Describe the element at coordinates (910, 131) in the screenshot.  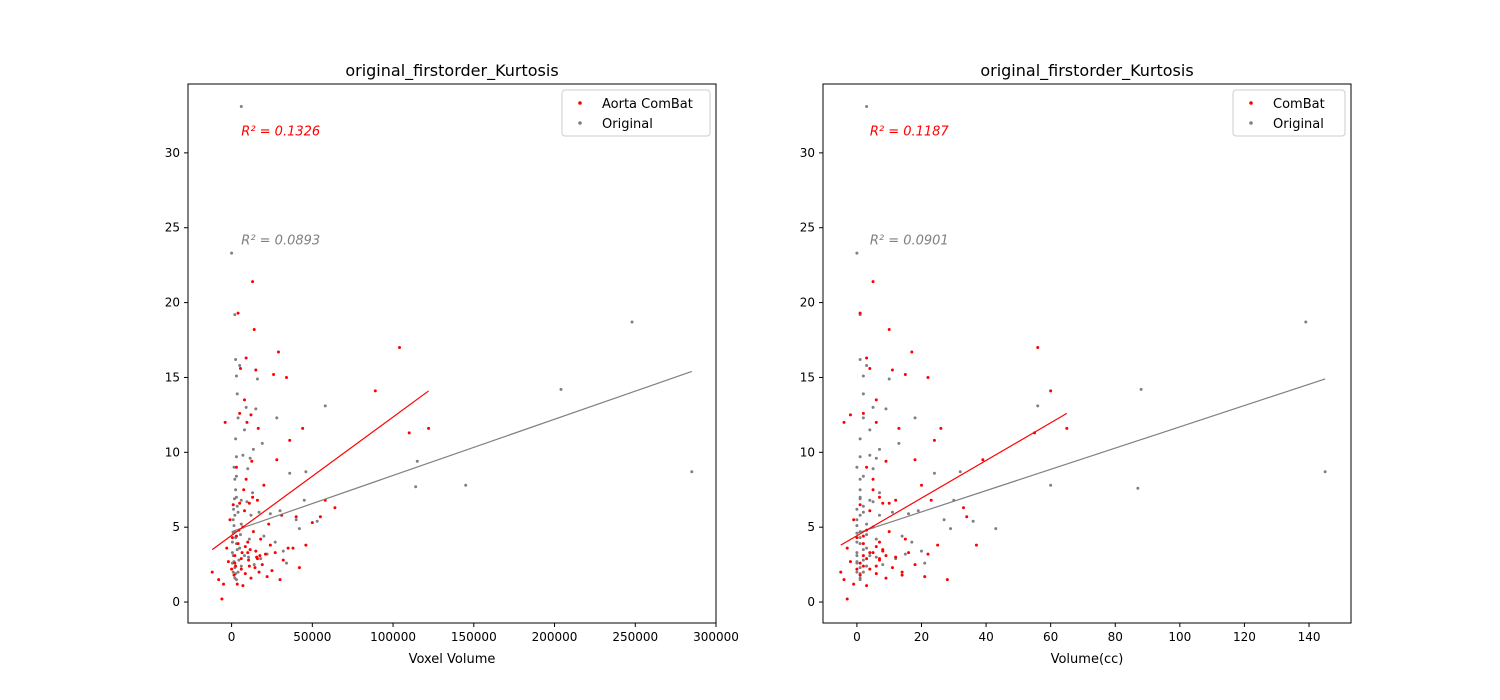
I see `plot-right-r-squared-annotation: R² = 0.1187` at that location.